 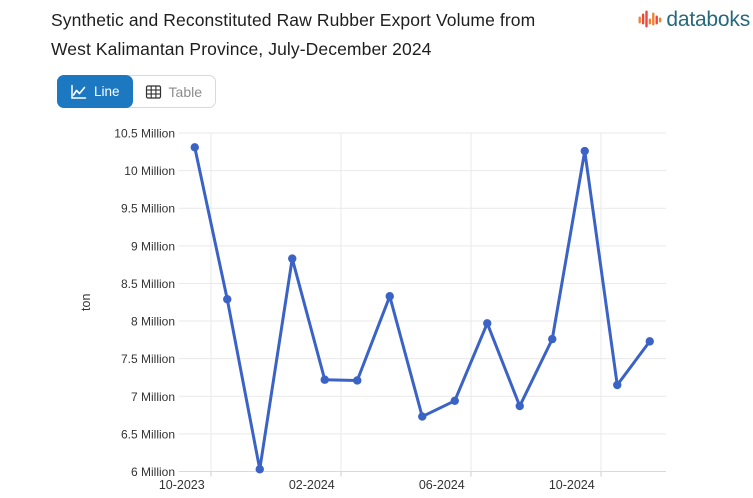 I want to click on y-axis-tick-label: 10 Million, so click(x=149, y=171).